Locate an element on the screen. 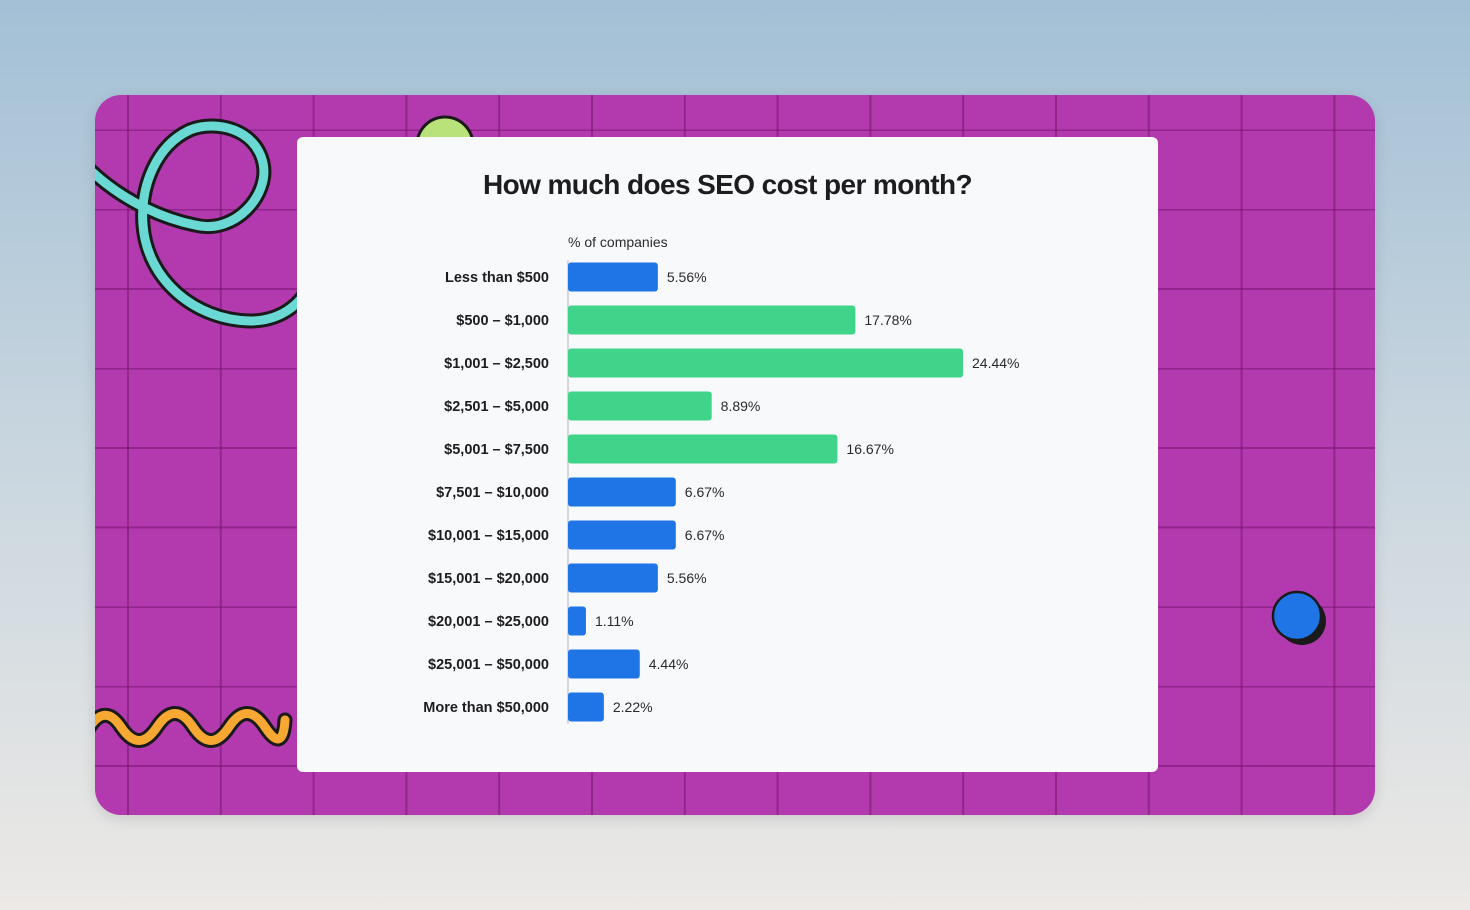 The width and height of the screenshot is (1470, 910). value-label: 17.78% is located at coordinates (887, 320).